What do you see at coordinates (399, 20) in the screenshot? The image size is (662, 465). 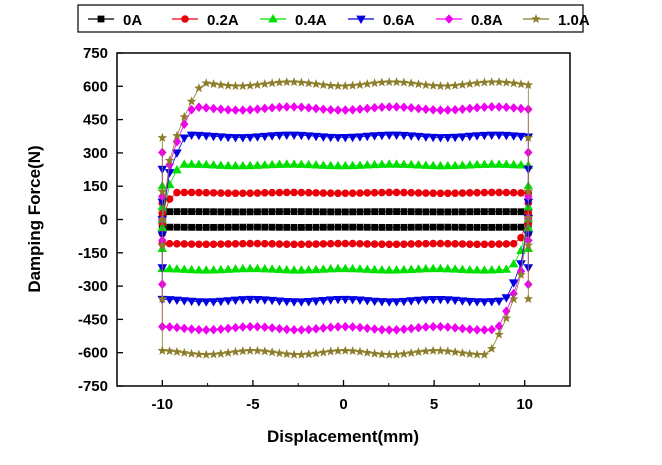 I see `legend-label: 0.6A` at bounding box center [399, 20].